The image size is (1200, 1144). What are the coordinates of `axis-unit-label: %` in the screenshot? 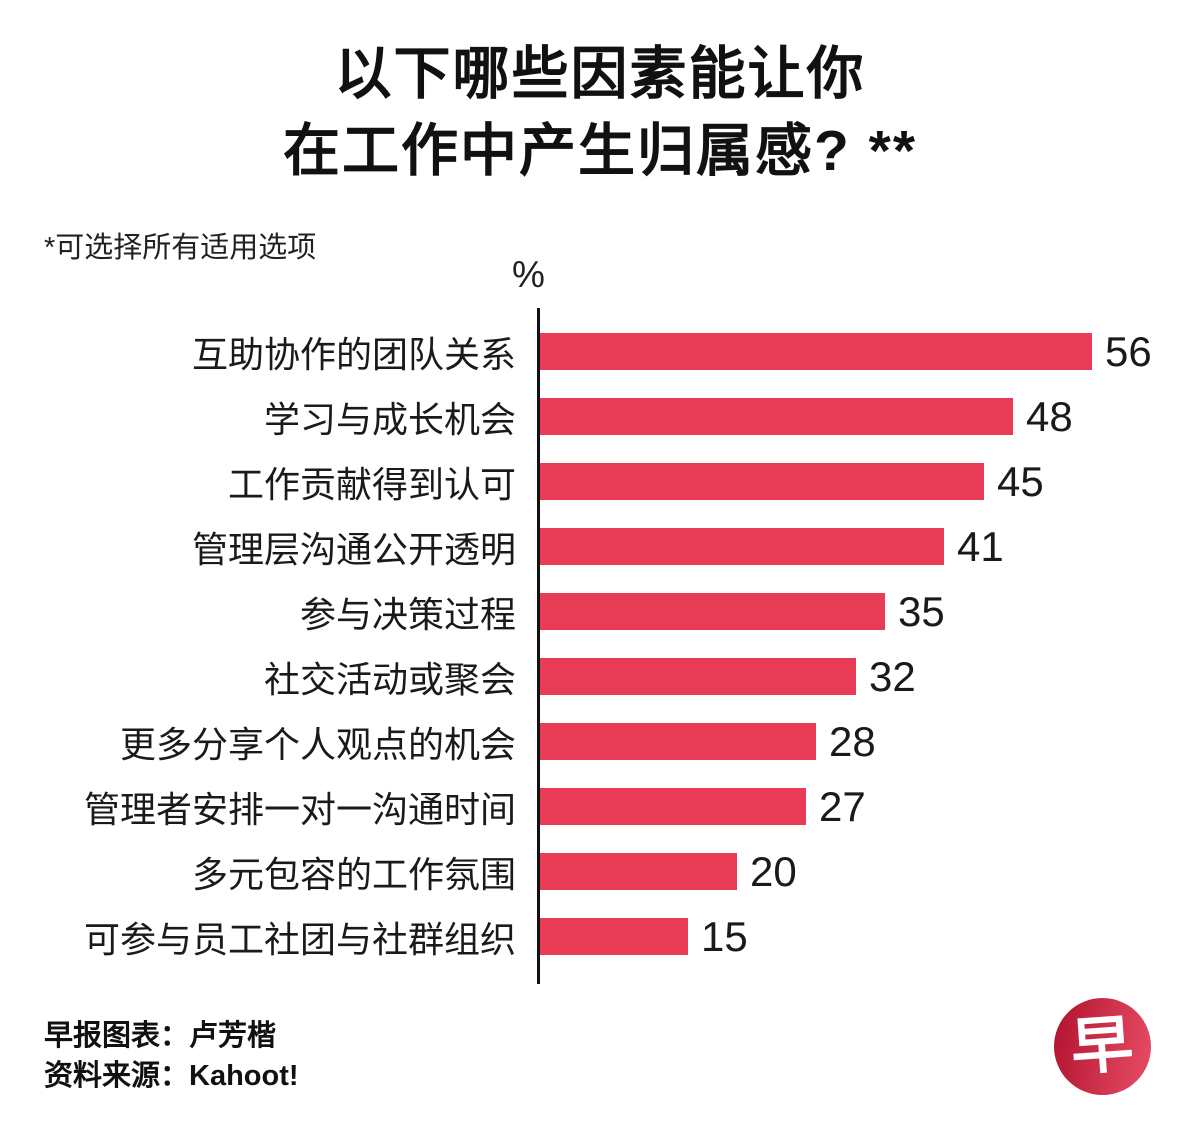 It's located at (528, 274).